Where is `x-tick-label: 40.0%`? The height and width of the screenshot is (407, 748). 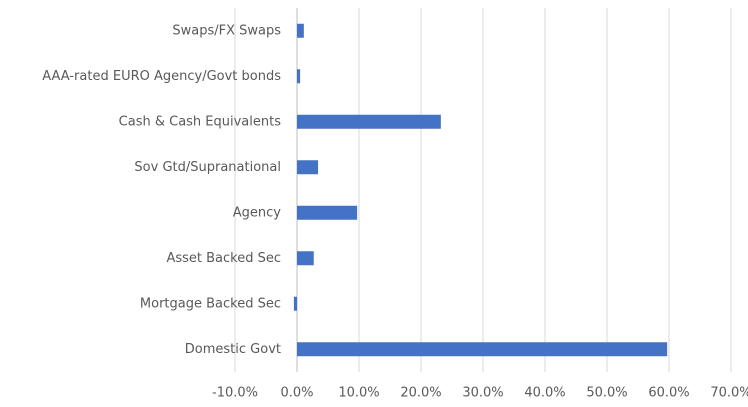
x-tick-label: 40.0% is located at coordinates (544, 393).